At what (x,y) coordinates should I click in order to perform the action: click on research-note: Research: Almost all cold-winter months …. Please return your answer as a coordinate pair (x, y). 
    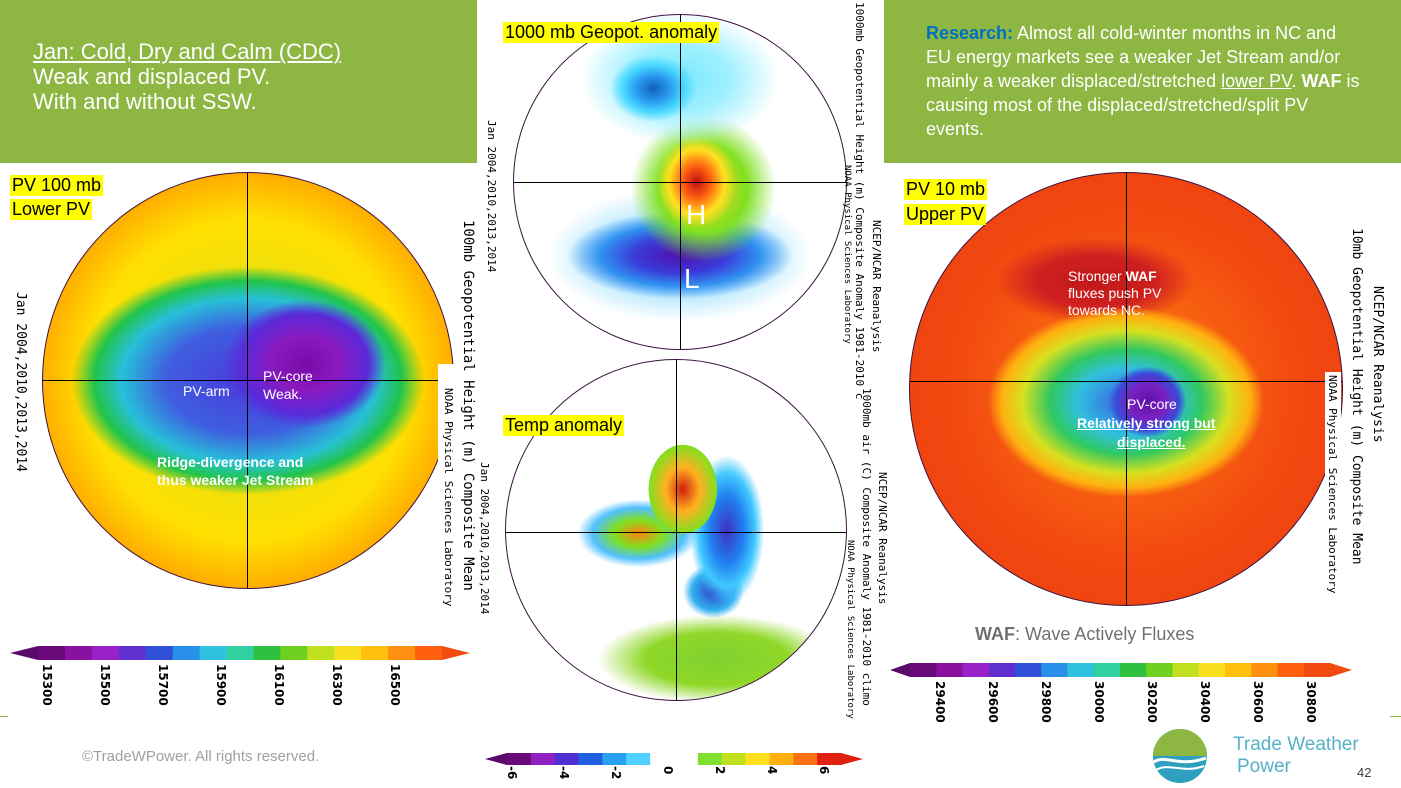
    Looking at the image, I should click on (1146, 81).